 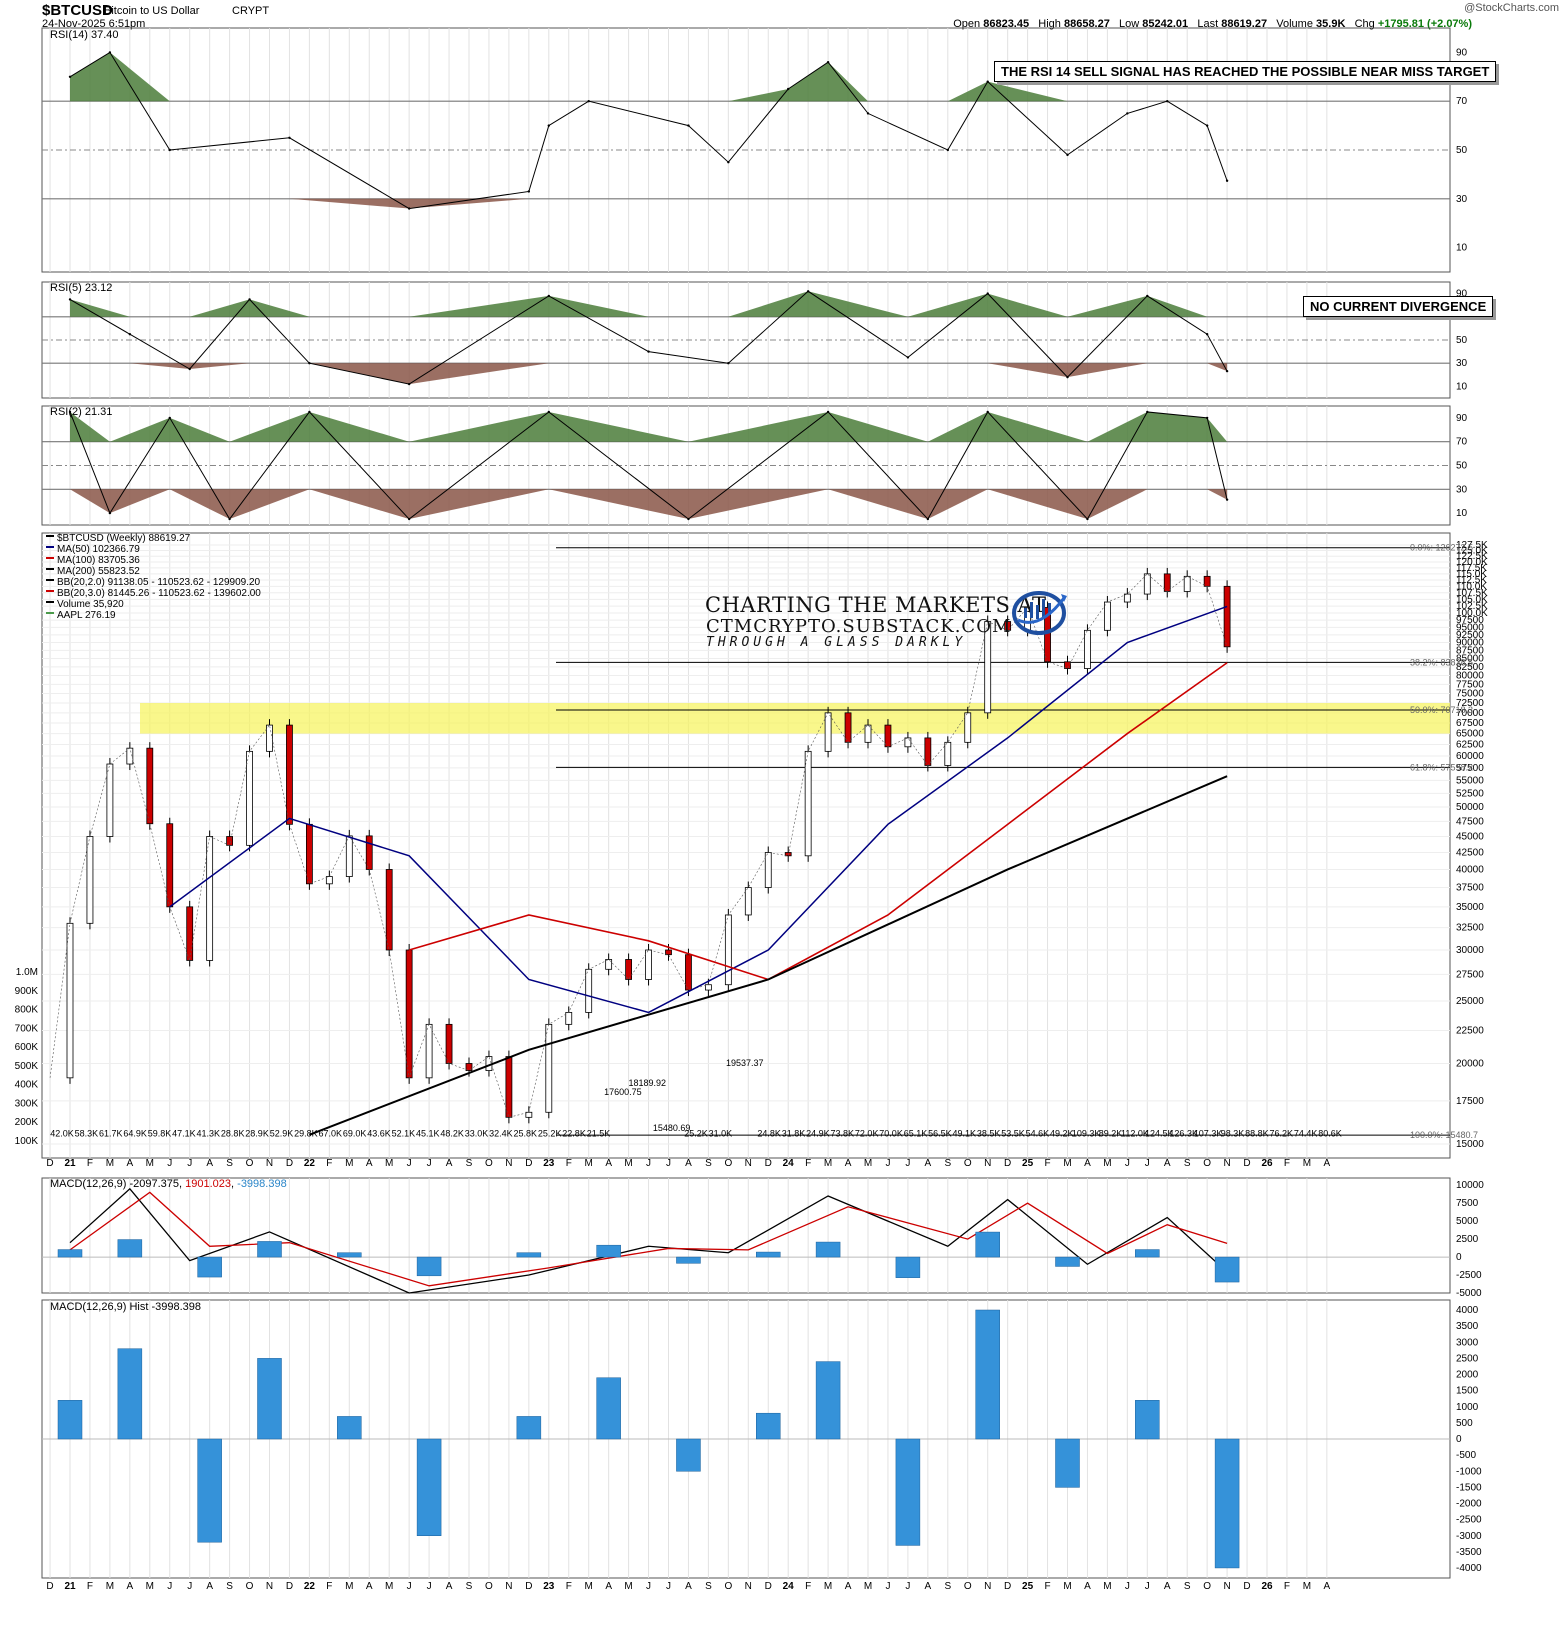 What do you see at coordinates (1441, 767) in the screenshot?
I see `fib-label: 61.8%: 57598.2` at bounding box center [1441, 767].